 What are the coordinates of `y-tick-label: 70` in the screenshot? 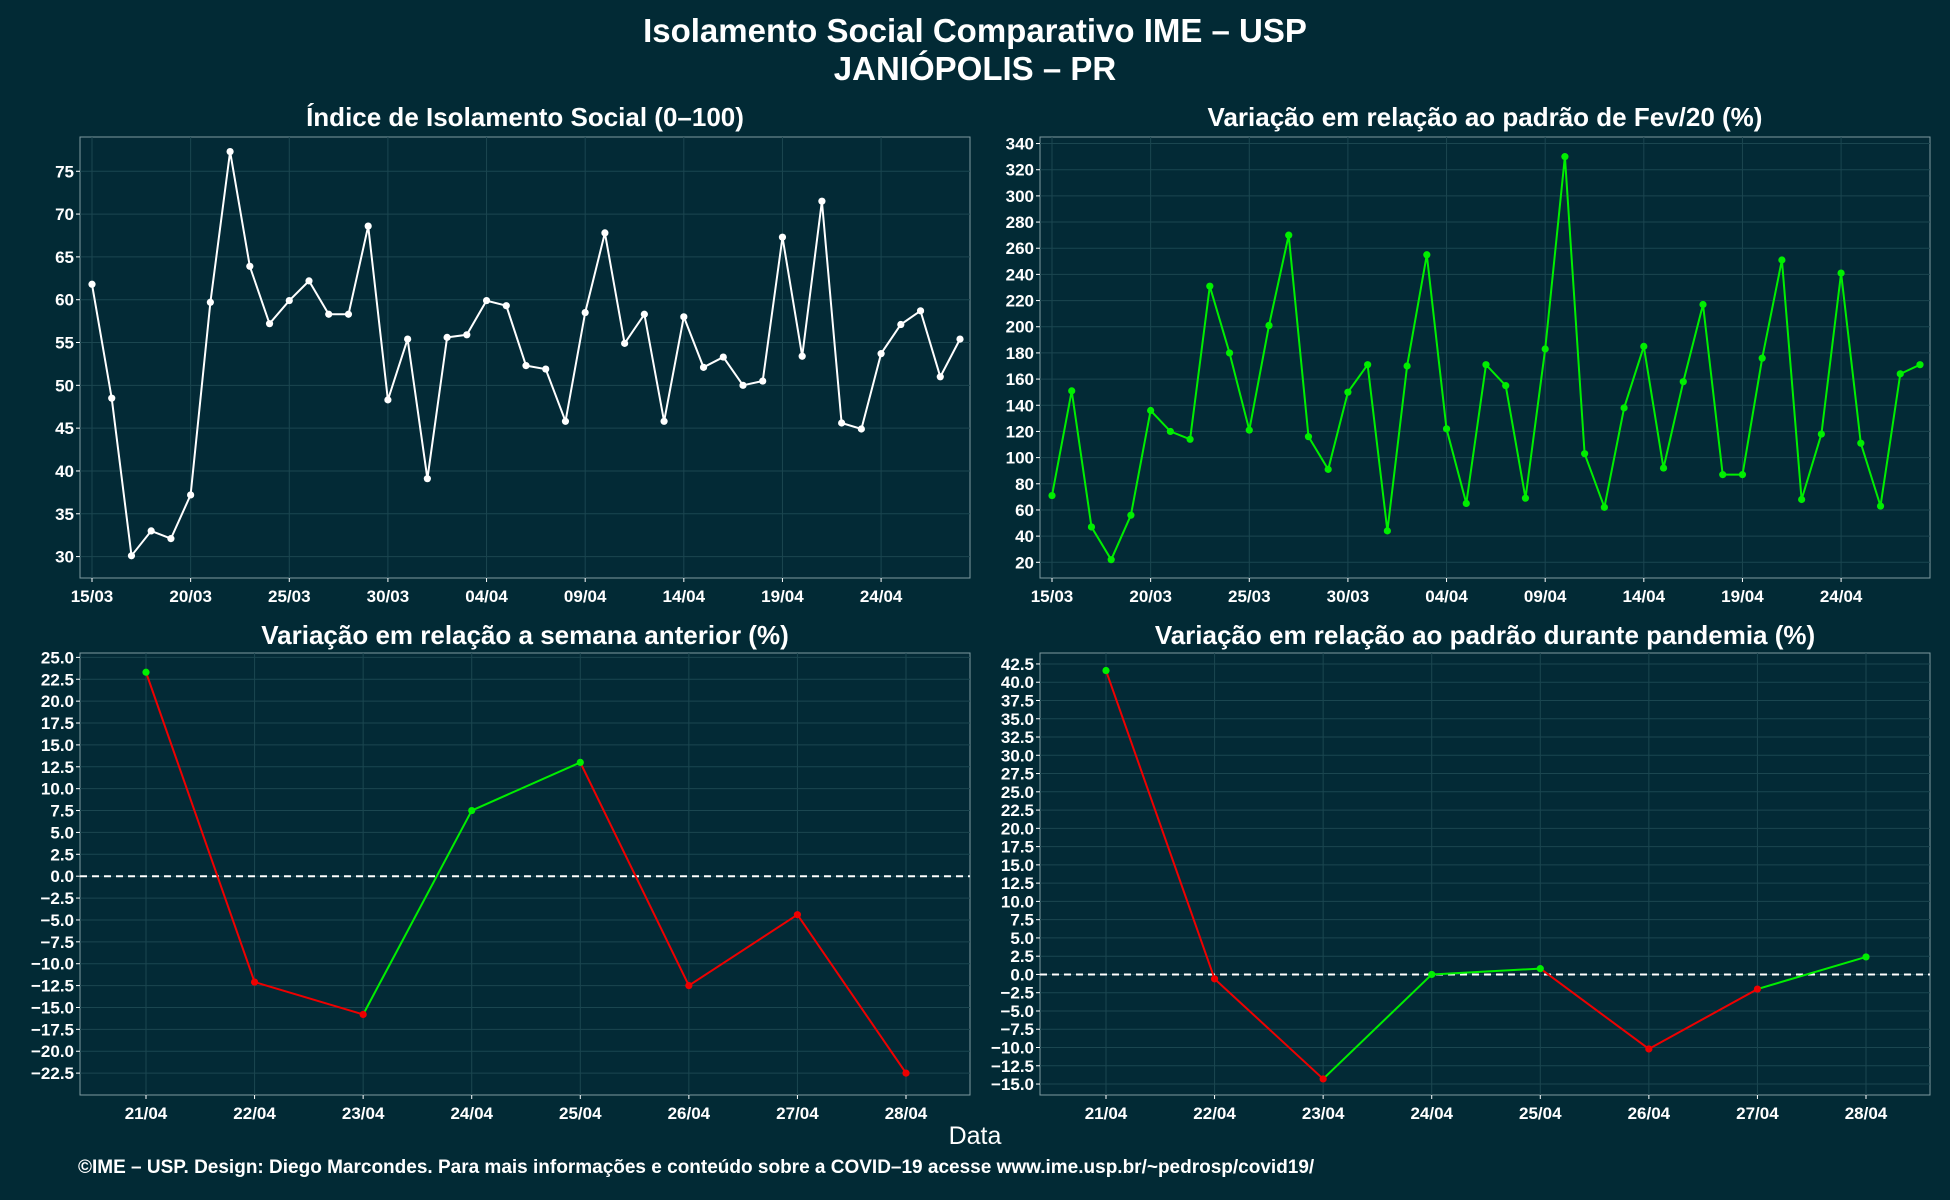 It's located at (64, 214).